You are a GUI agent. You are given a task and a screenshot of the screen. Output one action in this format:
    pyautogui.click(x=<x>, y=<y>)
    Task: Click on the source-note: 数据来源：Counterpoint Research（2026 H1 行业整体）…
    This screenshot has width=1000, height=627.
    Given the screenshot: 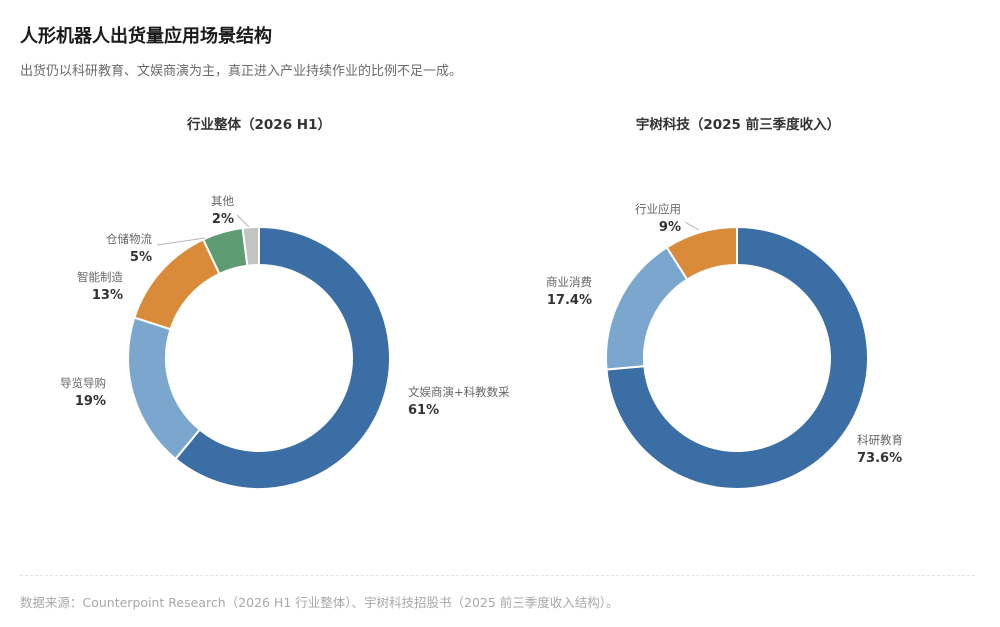 What is the action you would take?
    pyautogui.click(x=319, y=602)
    